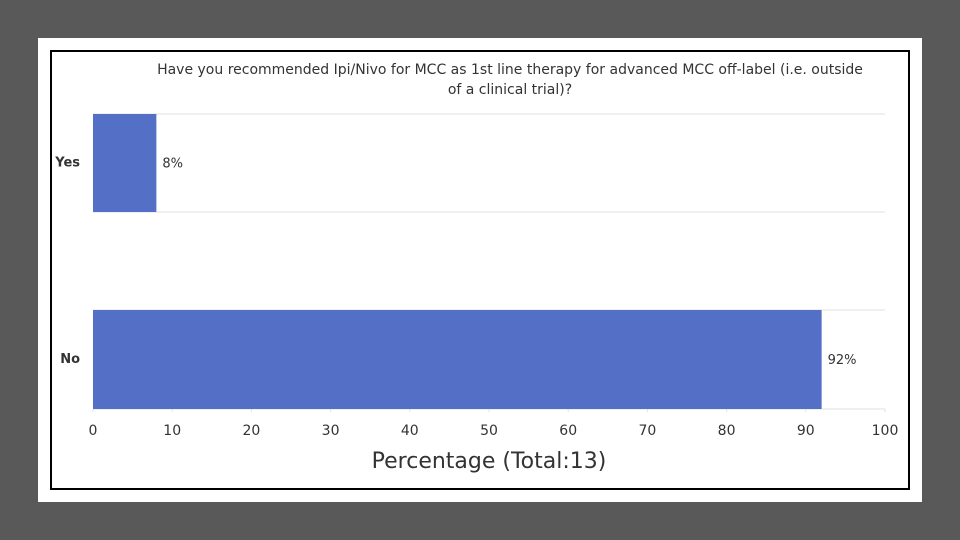 The width and height of the screenshot is (960, 540). I want to click on x-tick-label: 40, so click(410, 431).